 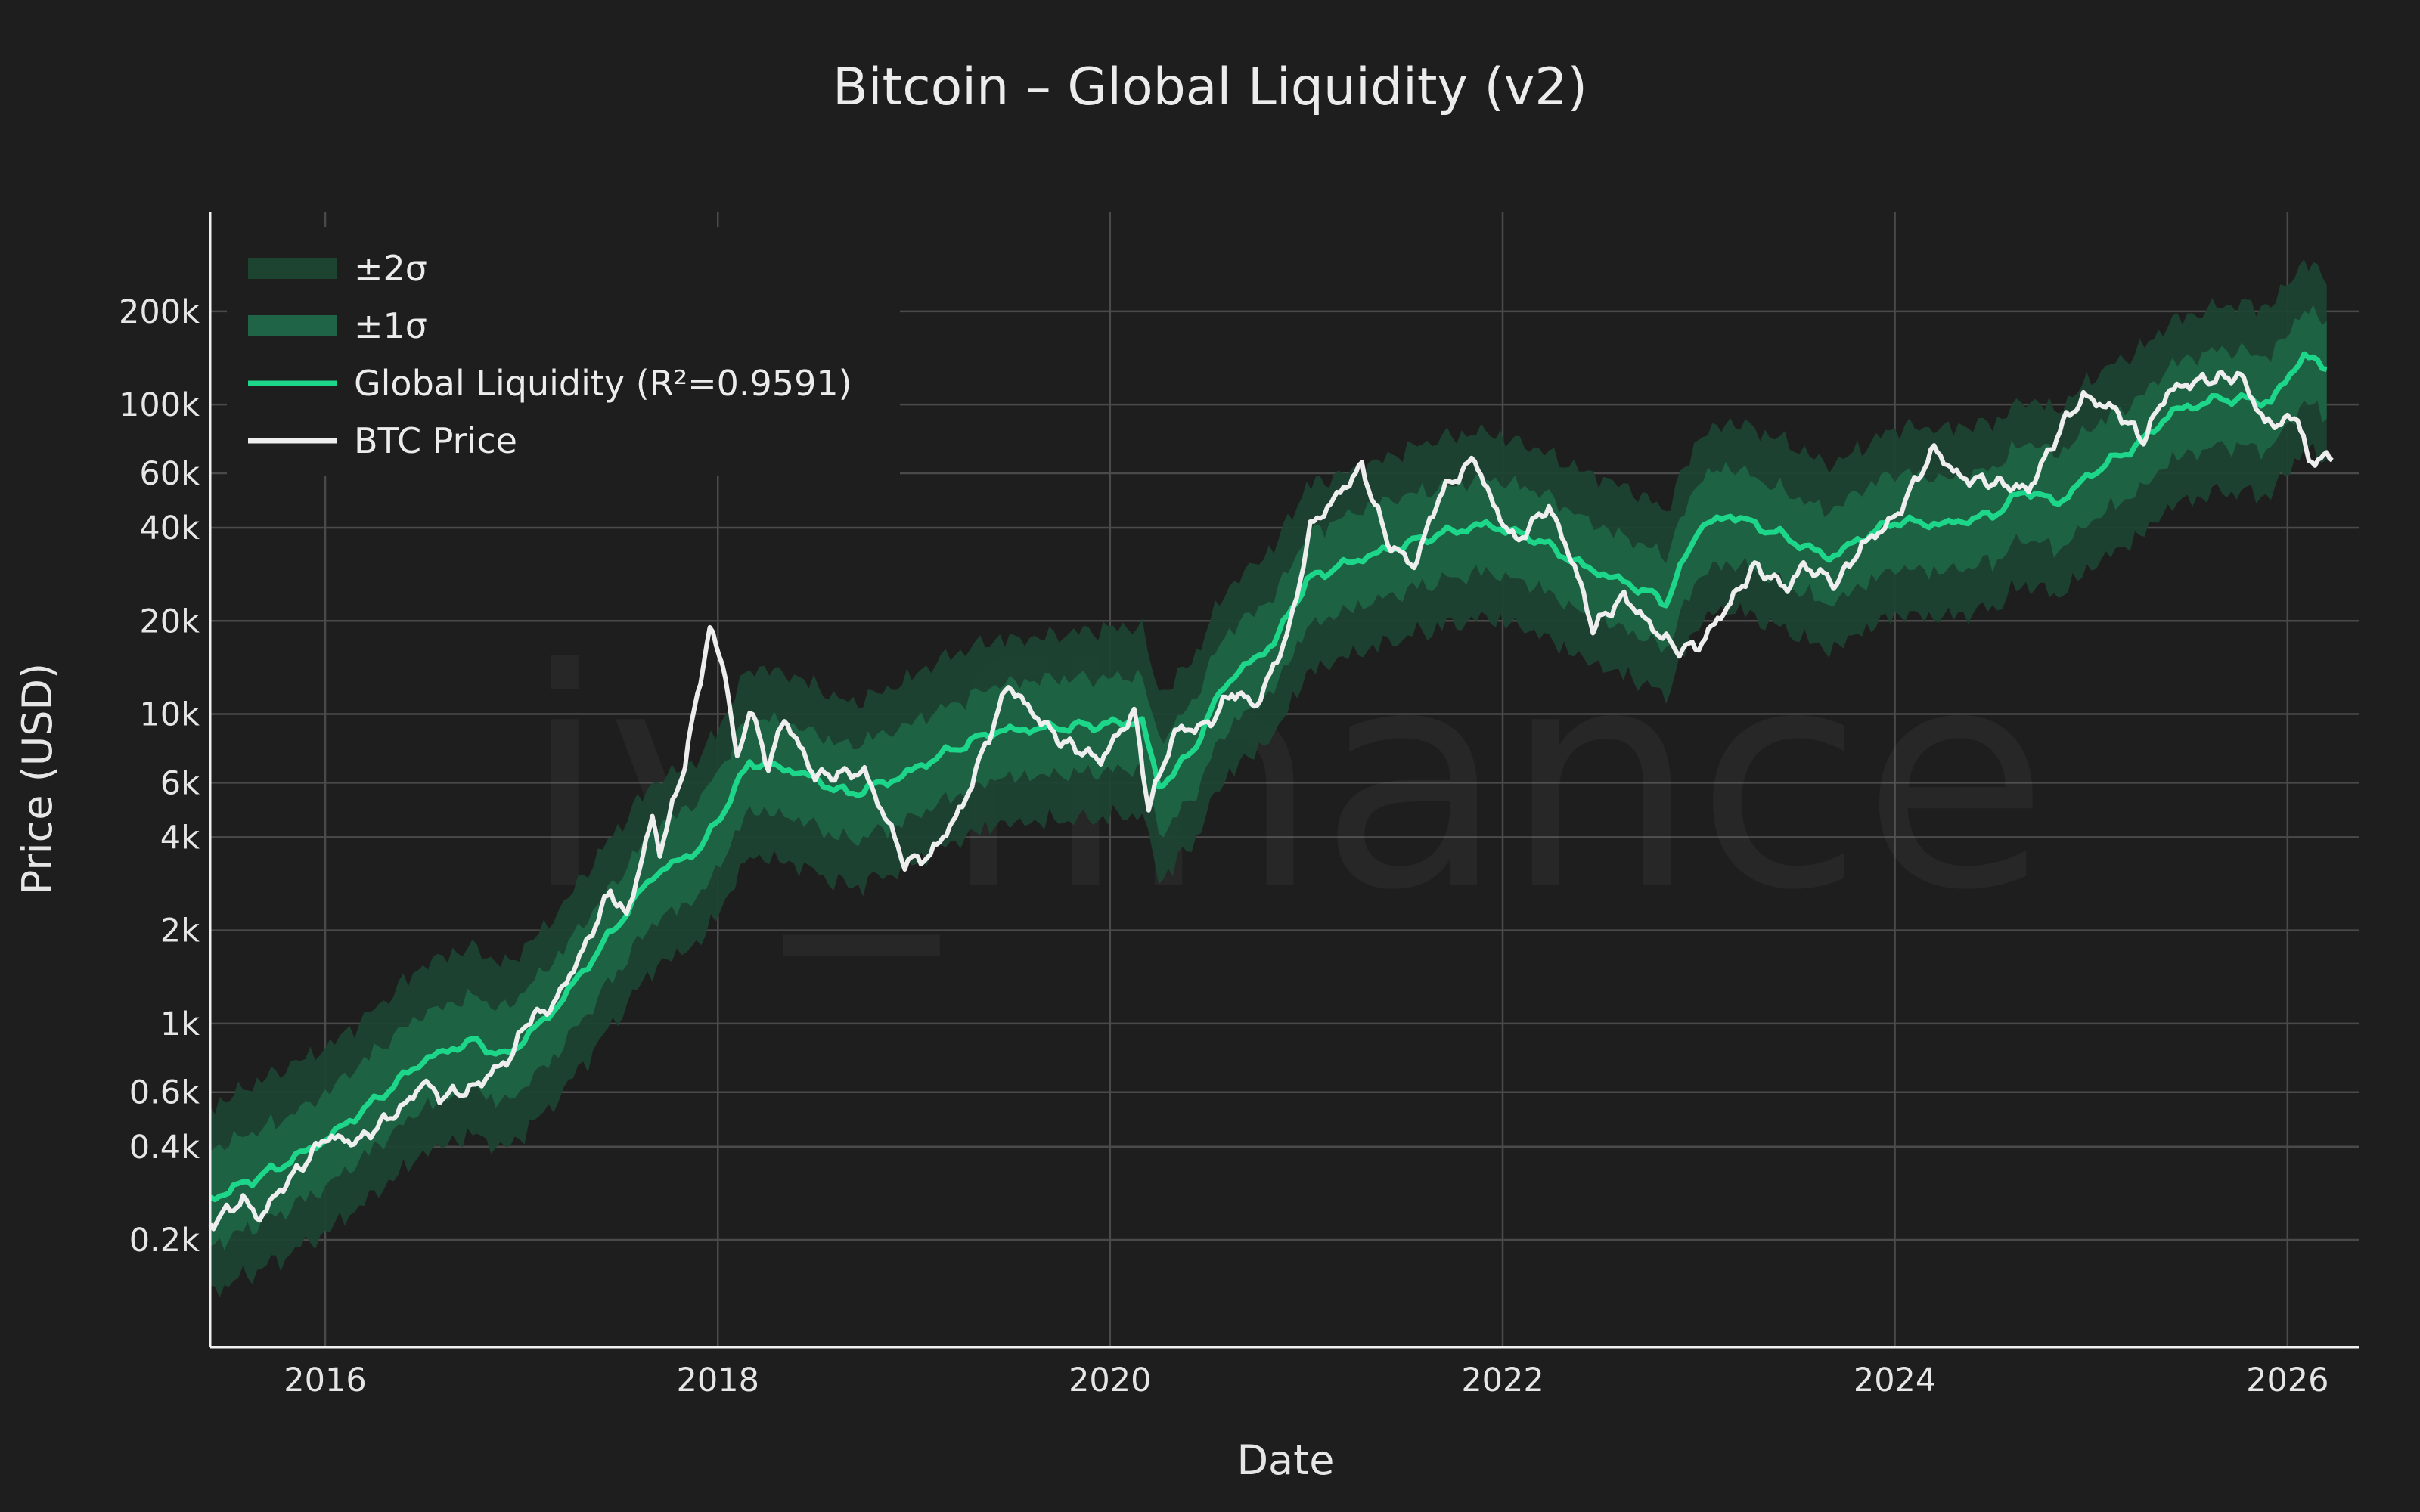 I want to click on y-tick-label: 1k, so click(x=180, y=1024).